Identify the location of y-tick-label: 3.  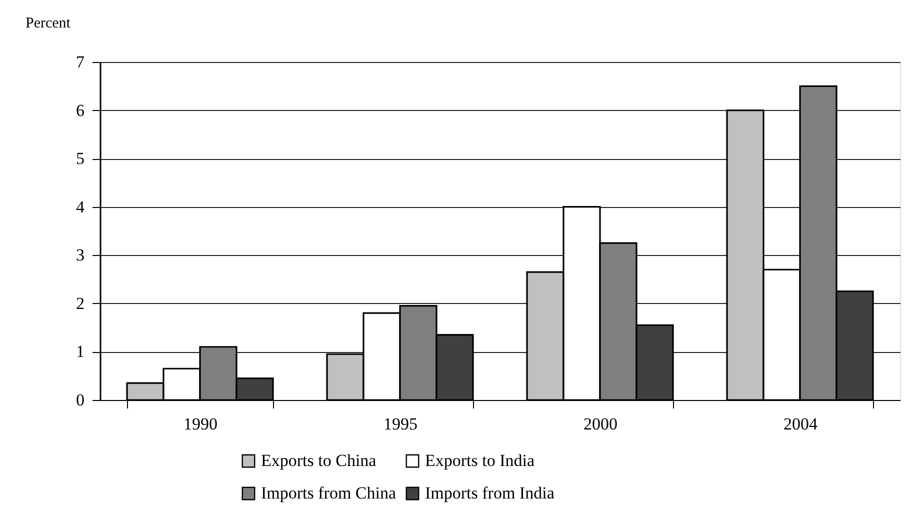
(80, 255).